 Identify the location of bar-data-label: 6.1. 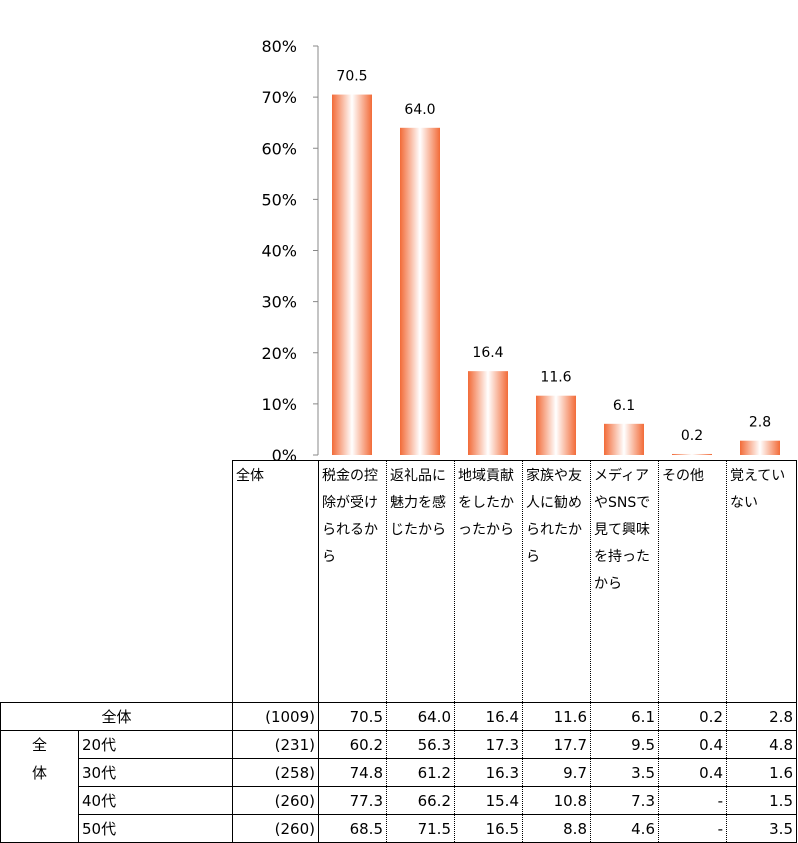
(624, 406).